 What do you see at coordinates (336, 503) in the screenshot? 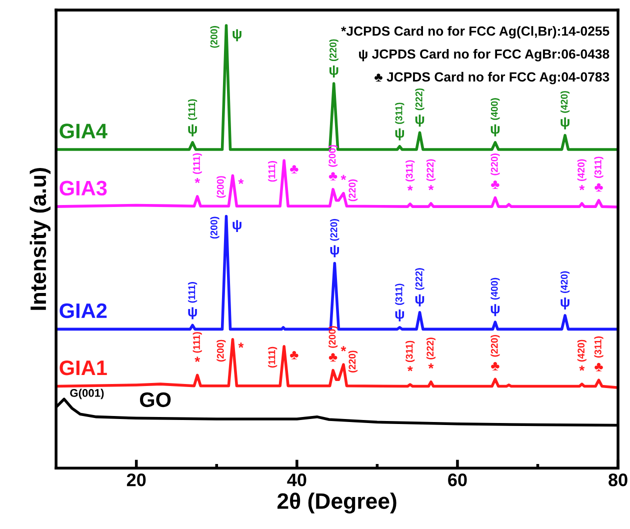
I see `x-axis-title: 2θ (Degree)` at bounding box center [336, 503].